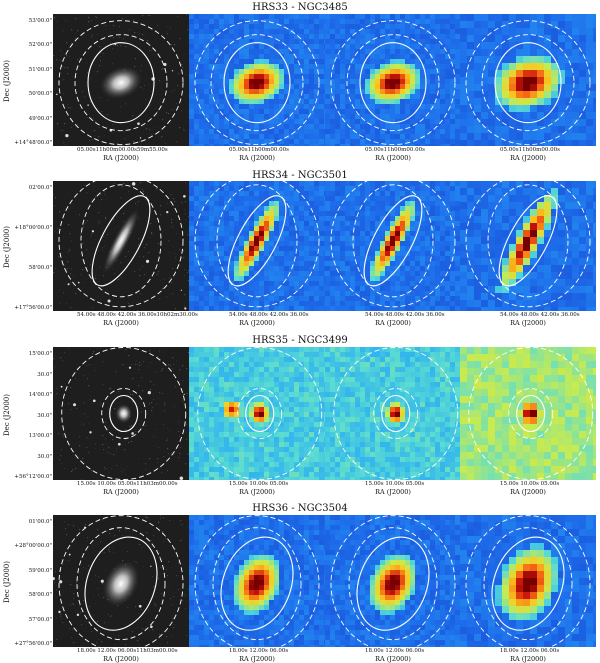 This screenshot has height=663, width=600. I want to click on optical-panel, so click(121, 581).